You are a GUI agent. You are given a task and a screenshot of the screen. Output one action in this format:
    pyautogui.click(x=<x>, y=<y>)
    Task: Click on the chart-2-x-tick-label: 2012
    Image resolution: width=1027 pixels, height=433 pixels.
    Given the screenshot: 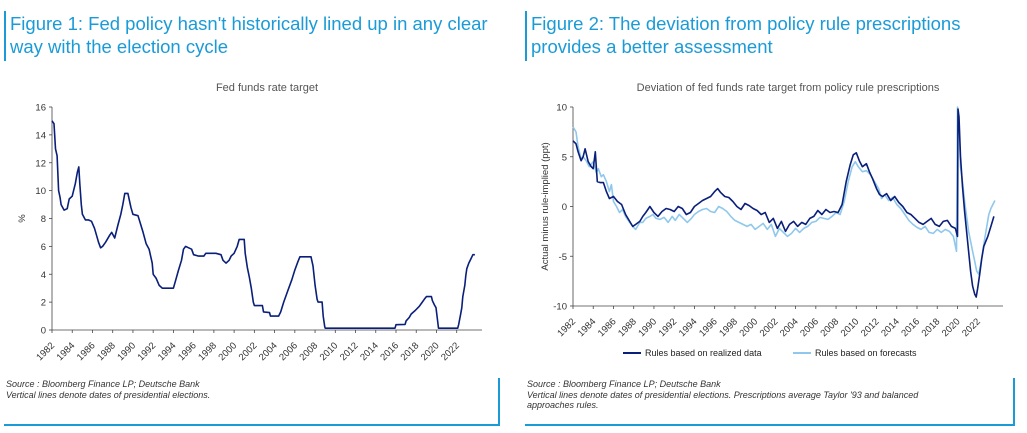 What is the action you would take?
    pyautogui.click(x=870, y=327)
    